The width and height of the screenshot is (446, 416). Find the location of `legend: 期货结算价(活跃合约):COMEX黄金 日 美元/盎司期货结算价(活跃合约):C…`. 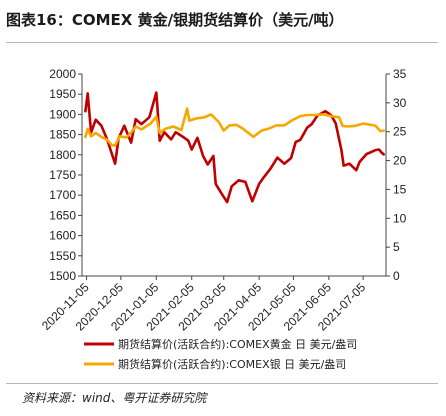

legend: 期货结算价(活跃合约):COMEX黄金 日 美元/盎司期货结算价(活跃合约):C… is located at coordinates (220, 354).